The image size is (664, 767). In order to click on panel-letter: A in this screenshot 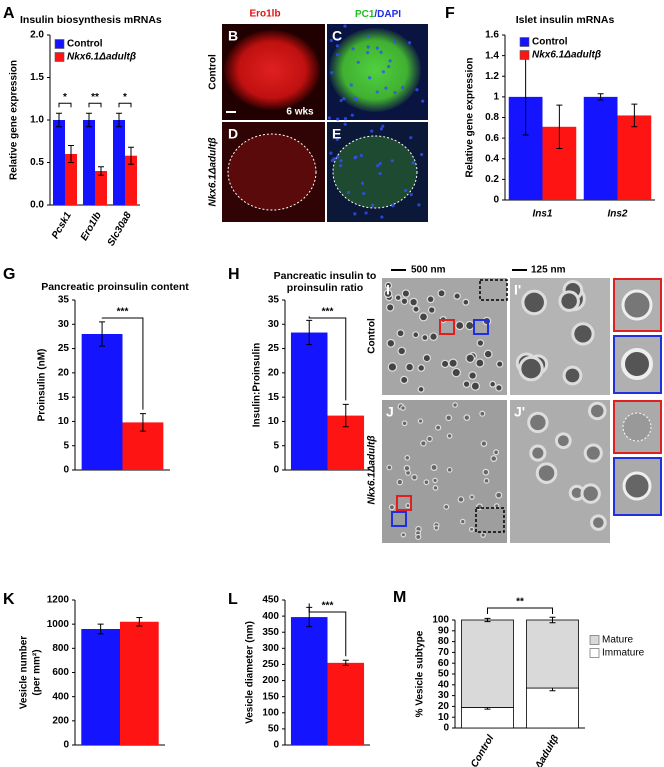, I will do `click(9, 13)`.